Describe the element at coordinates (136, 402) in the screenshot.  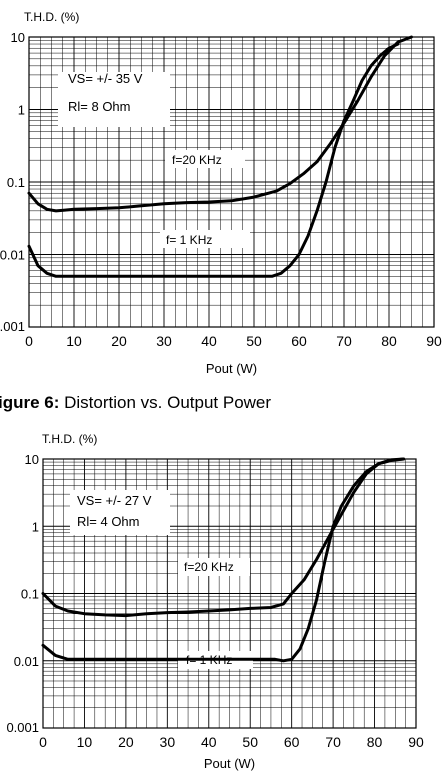
I see `figure-caption: igure 6: Distortion vs. Output Power` at that location.